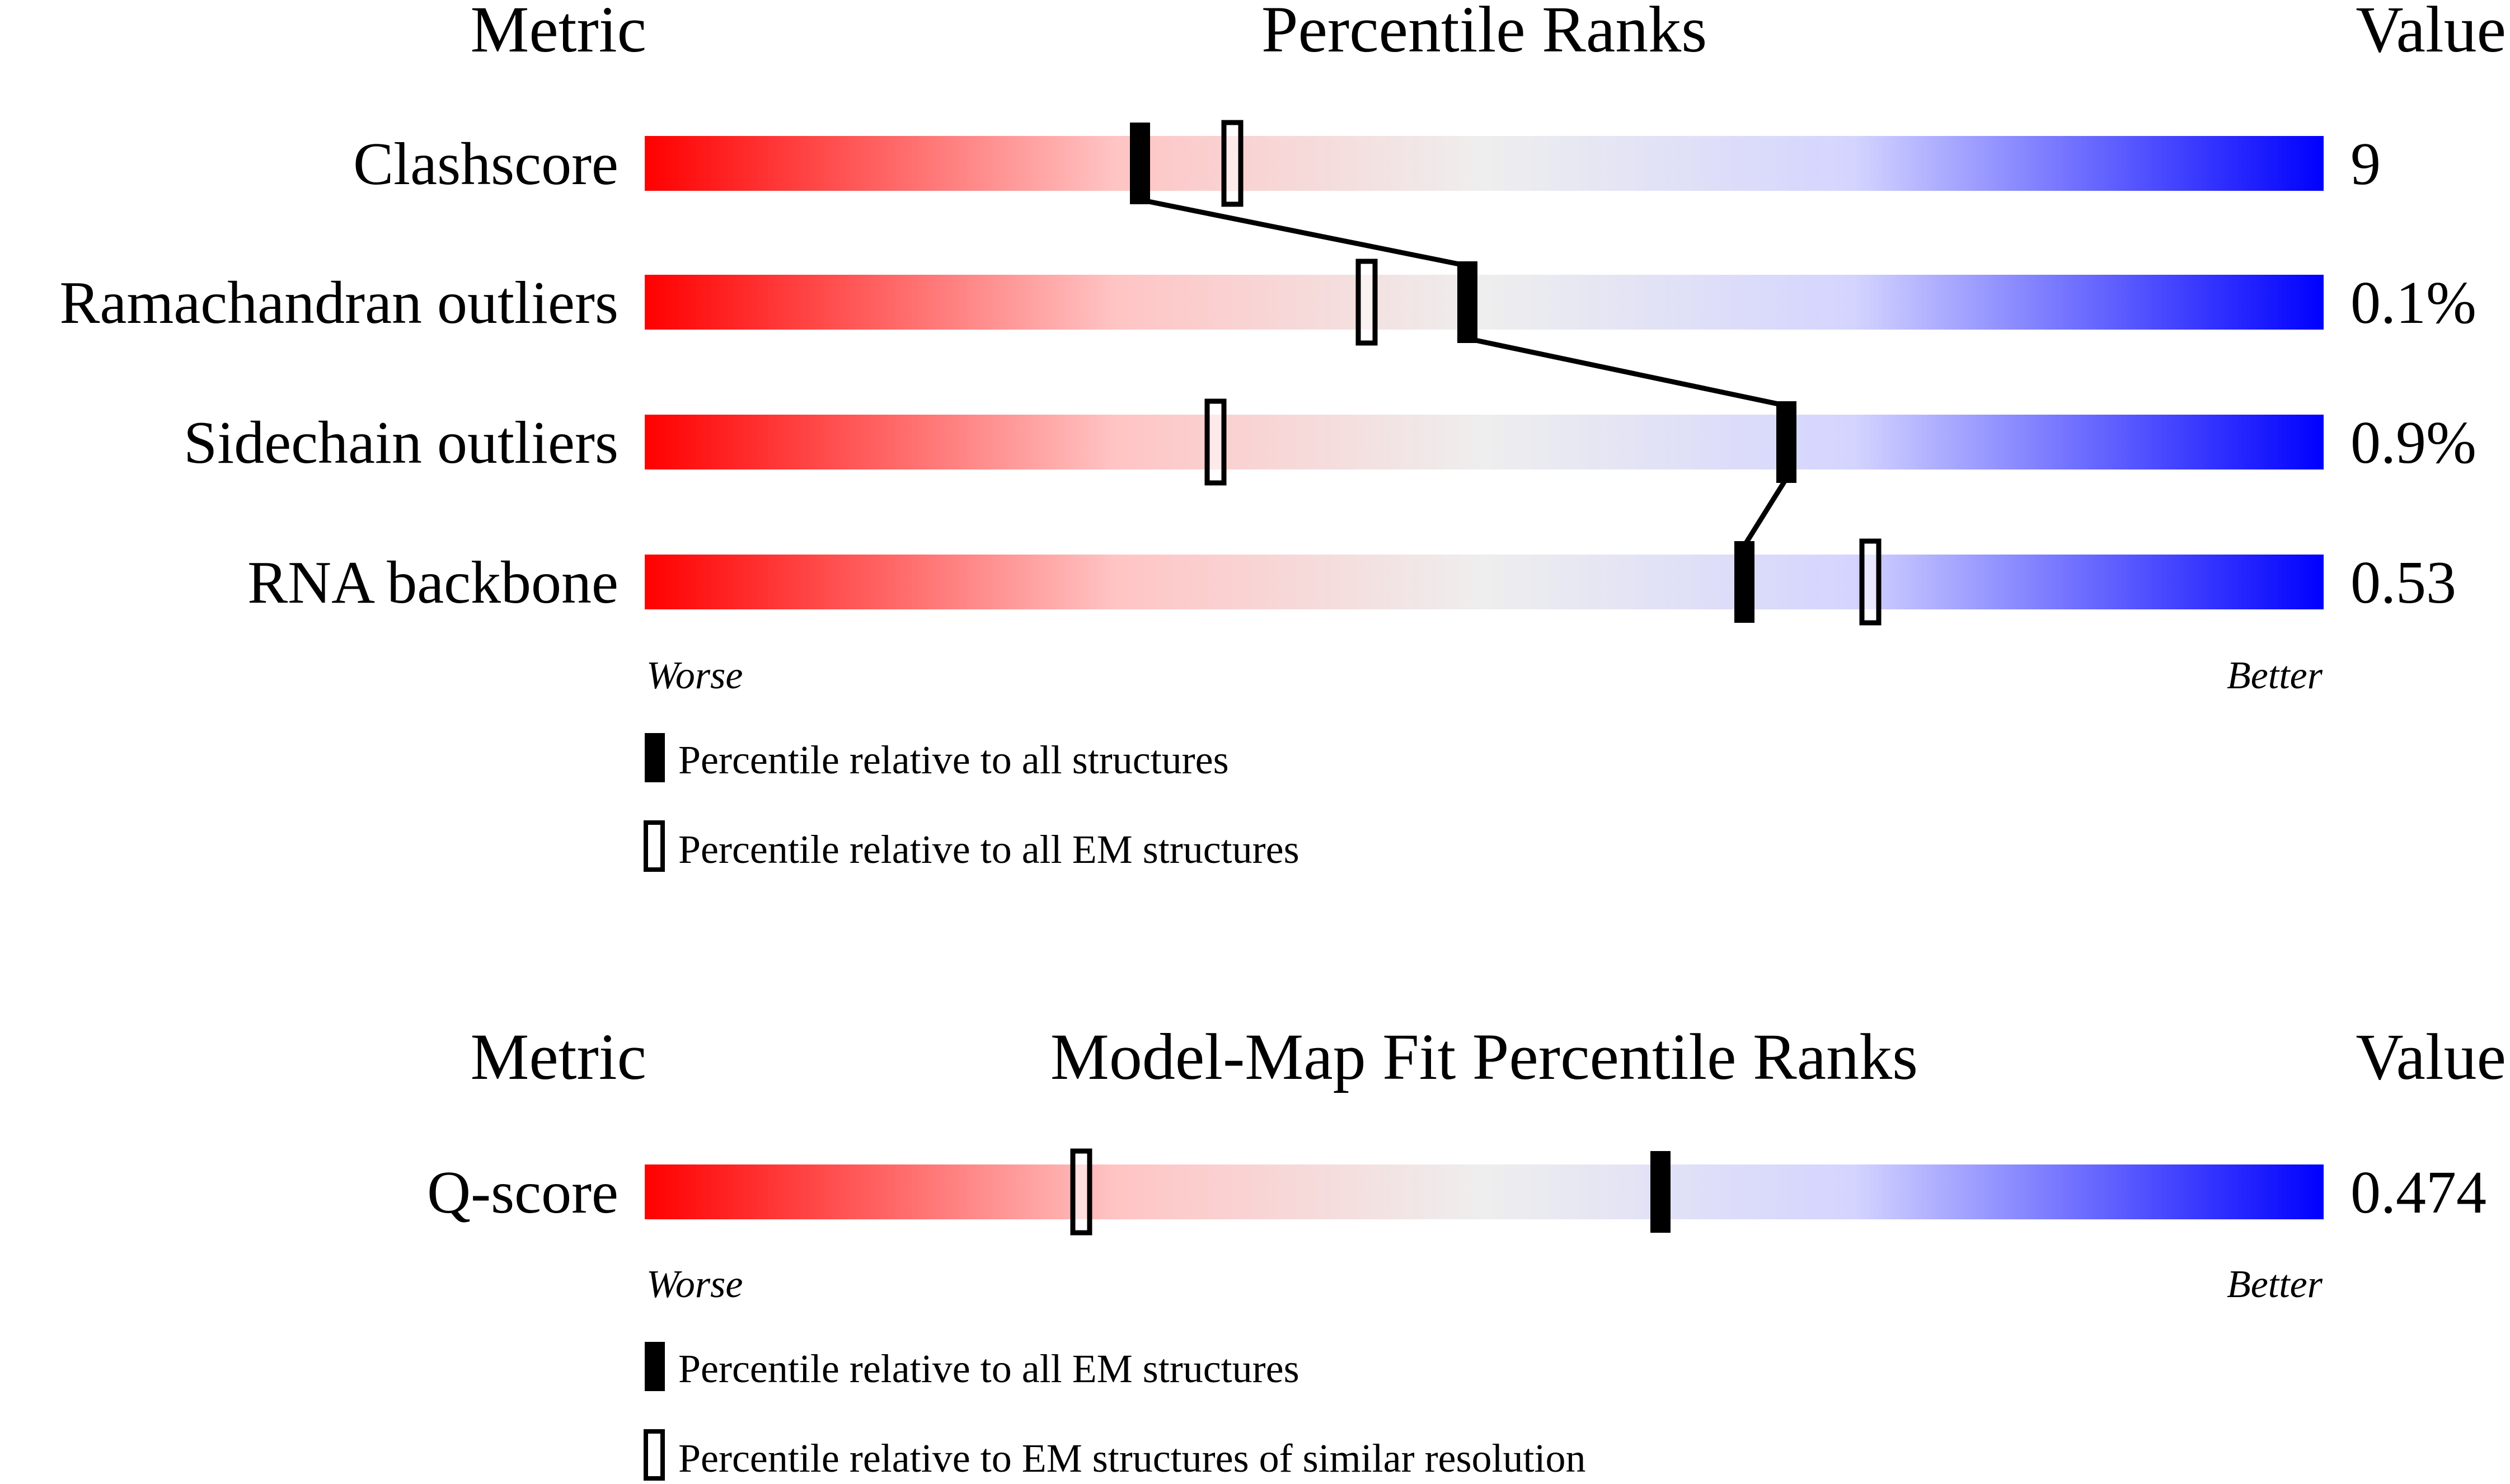 This screenshot has width=2510, height=1484. What do you see at coordinates (2413, 303) in the screenshot?
I see `chart1-metric-value: 0.1%` at bounding box center [2413, 303].